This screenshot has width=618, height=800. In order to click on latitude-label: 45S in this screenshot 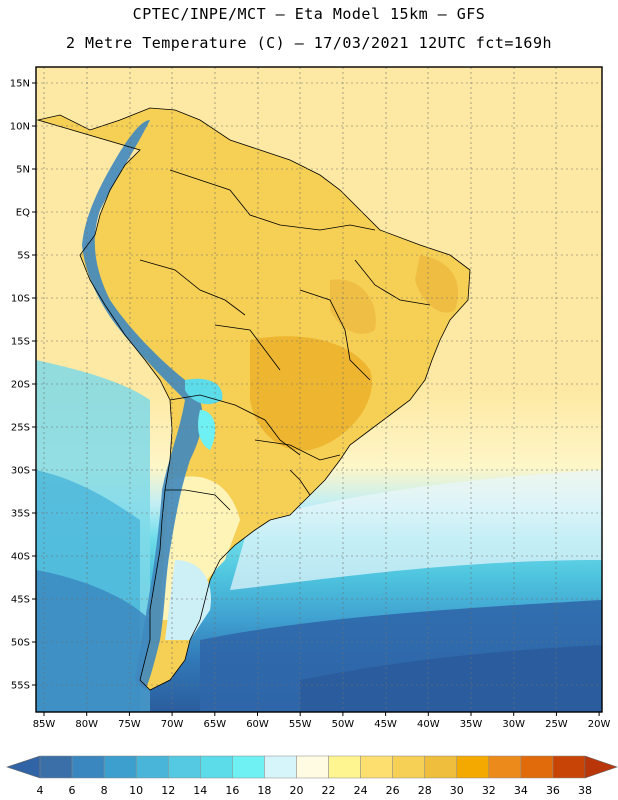, I will do `click(20, 600)`.